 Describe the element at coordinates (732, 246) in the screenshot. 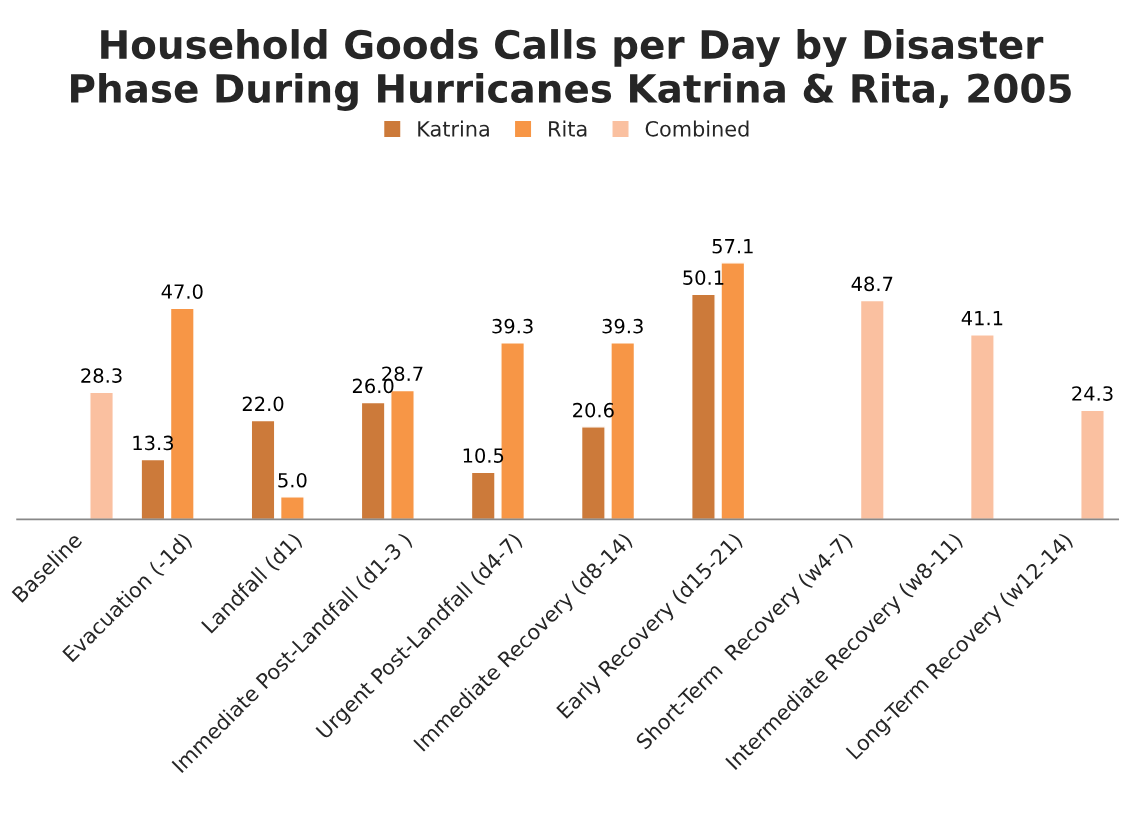

I see `data-label: 57.1` at that location.